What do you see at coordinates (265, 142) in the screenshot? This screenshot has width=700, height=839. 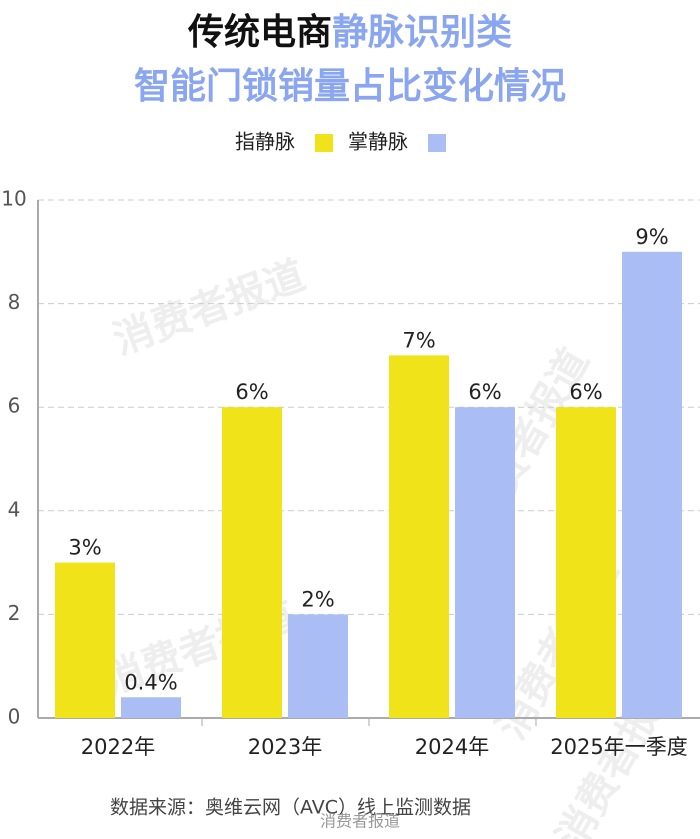 I see `legend-label: 指静脉` at bounding box center [265, 142].